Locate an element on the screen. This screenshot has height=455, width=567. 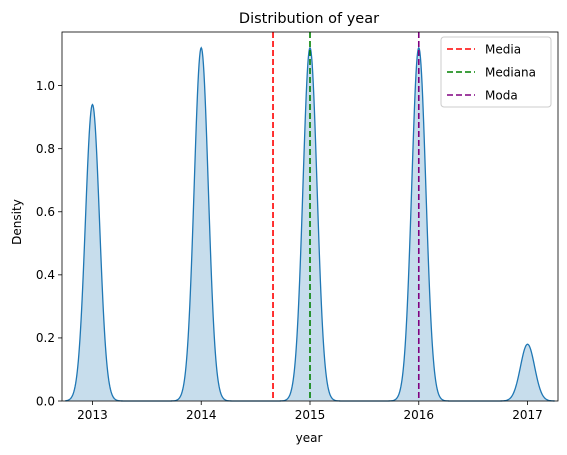
chart-title: Distribution of year is located at coordinates (309, 19).